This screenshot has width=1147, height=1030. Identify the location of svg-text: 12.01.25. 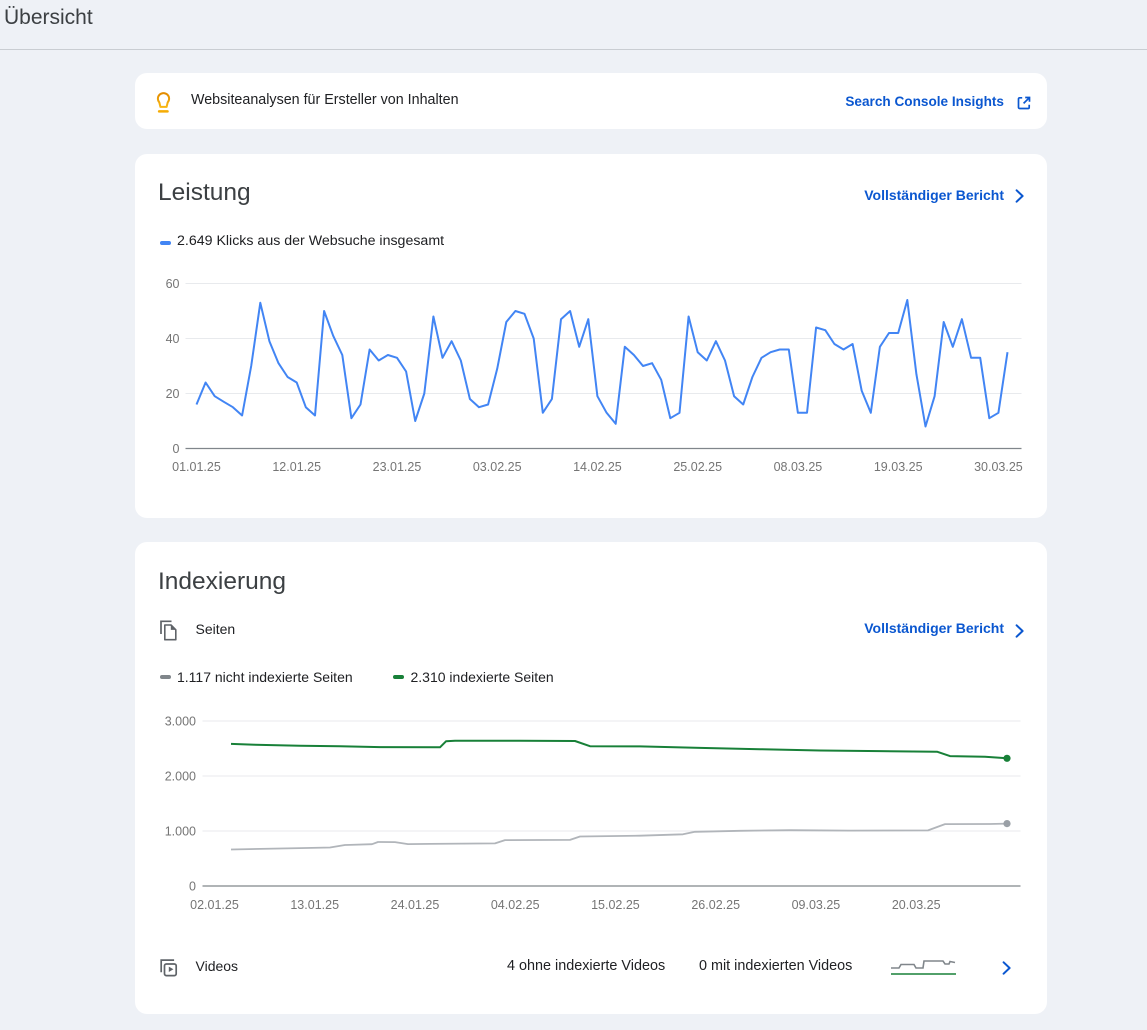
(296, 467).